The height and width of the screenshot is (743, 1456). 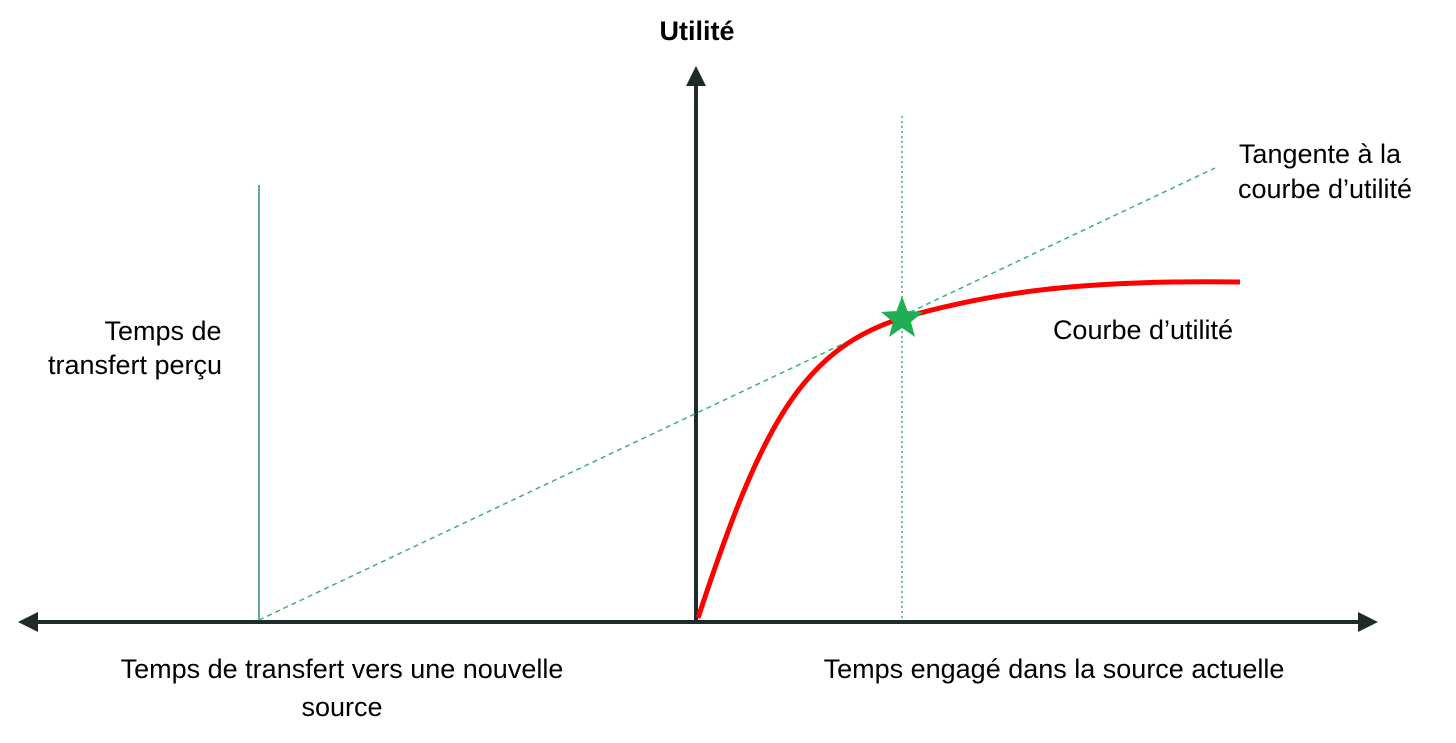 What do you see at coordinates (135, 365) in the screenshot?
I see `perceived-transfer-label-line2: transfert perçu` at bounding box center [135, 365].